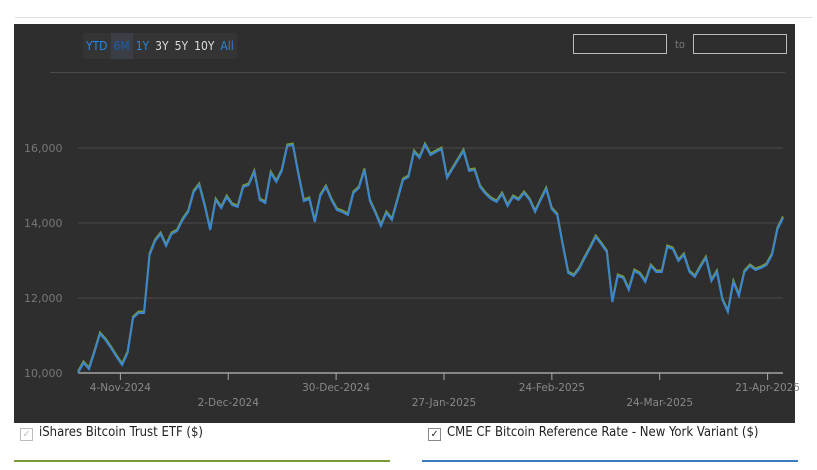  What do you see at coordinates (739, 44) in the screenshot?
I see `end-date-input` at bounding box center [739, 44].